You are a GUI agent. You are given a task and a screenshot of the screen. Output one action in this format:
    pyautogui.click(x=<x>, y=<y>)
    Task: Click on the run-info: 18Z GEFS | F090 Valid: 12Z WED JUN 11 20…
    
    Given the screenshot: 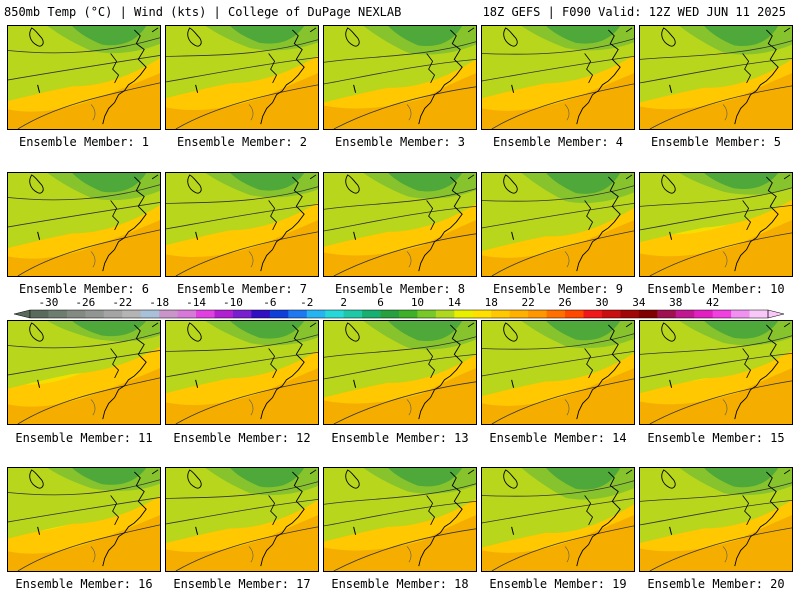 What is the action you would take?
    pyautogui.click(x=634, y=12)
    